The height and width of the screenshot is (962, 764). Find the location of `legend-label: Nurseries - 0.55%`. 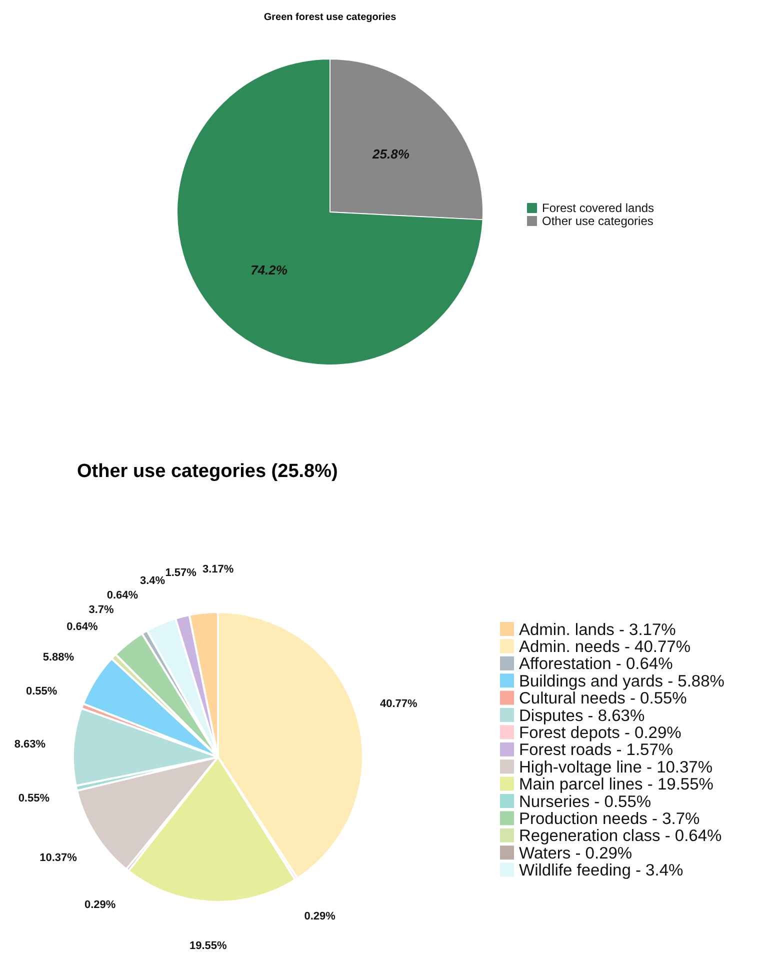

legend-label: Nurseries - 0.55% is located at coordinates (585, 801).